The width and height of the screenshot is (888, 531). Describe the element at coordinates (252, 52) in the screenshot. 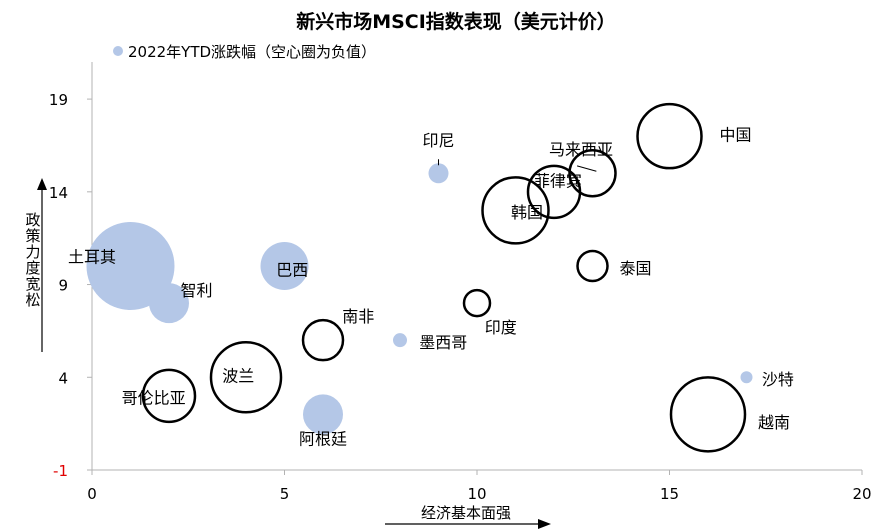

I see `legend-label: 2022年YTD涨跌幅（空心圈为负值）` at that location.